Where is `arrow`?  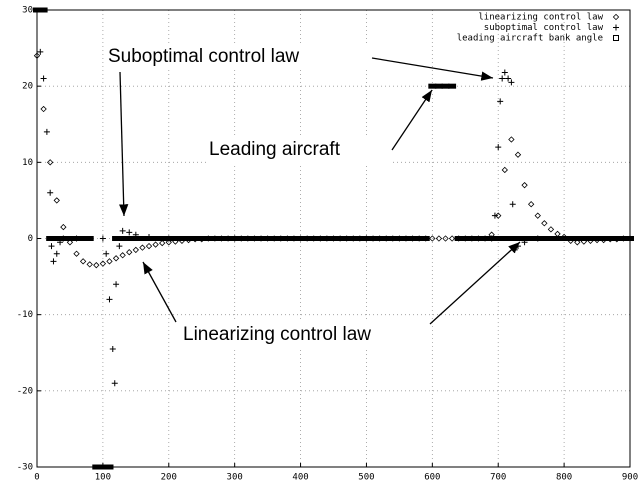 arrow is located at coordinates (412, 120).